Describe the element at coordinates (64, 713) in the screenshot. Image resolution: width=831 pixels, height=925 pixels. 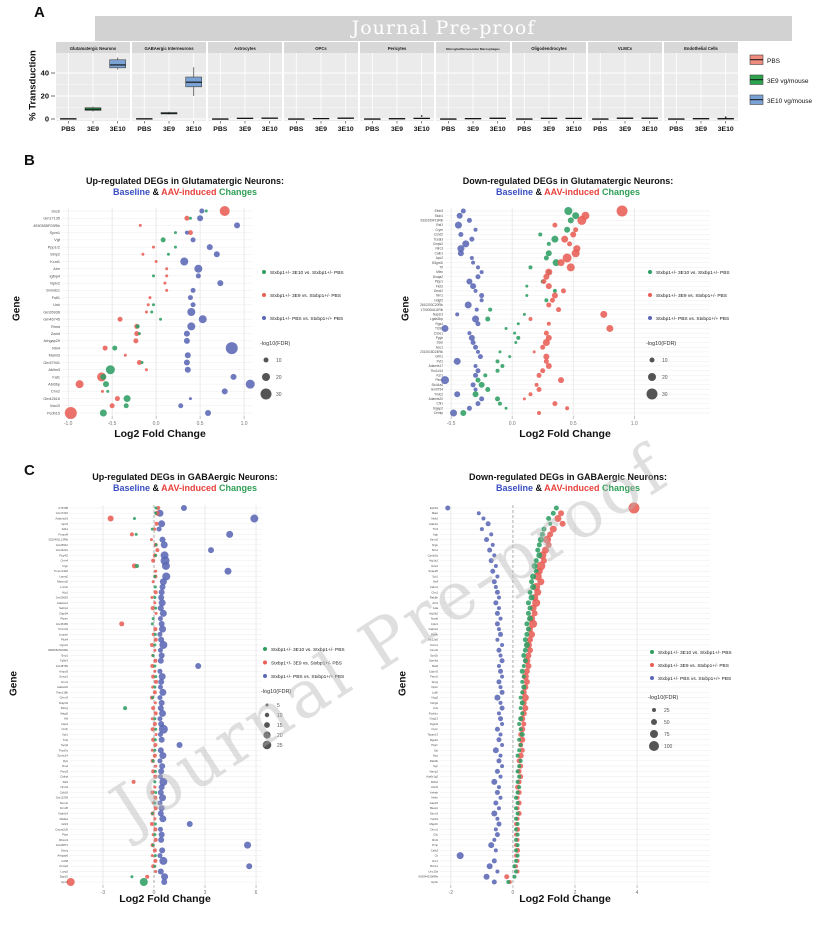
I see `svg-text: Magi2` at that location.